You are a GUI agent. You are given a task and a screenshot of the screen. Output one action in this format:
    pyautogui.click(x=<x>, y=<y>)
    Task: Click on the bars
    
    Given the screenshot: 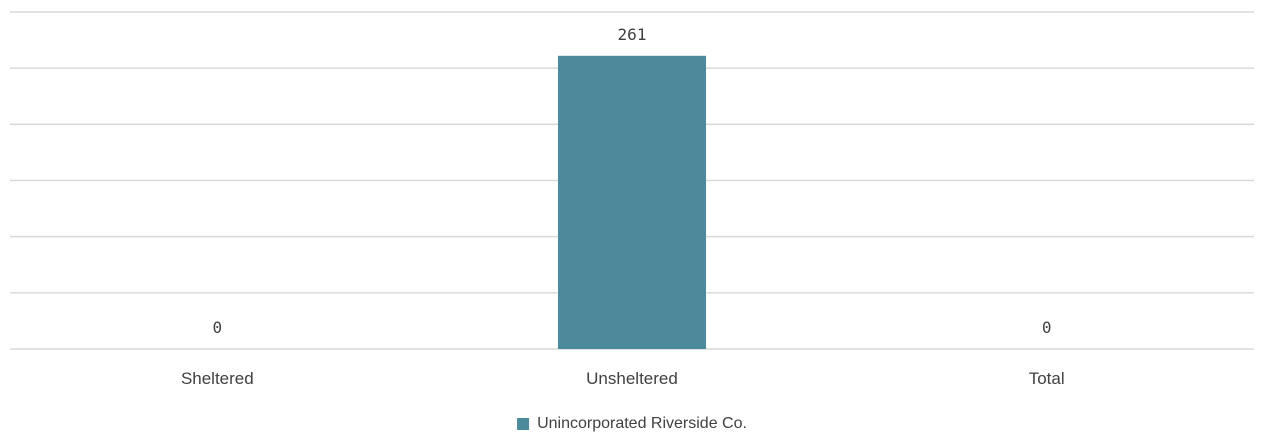 What is the action you would take?
    pyautogui.click(x=632, y=202)
    